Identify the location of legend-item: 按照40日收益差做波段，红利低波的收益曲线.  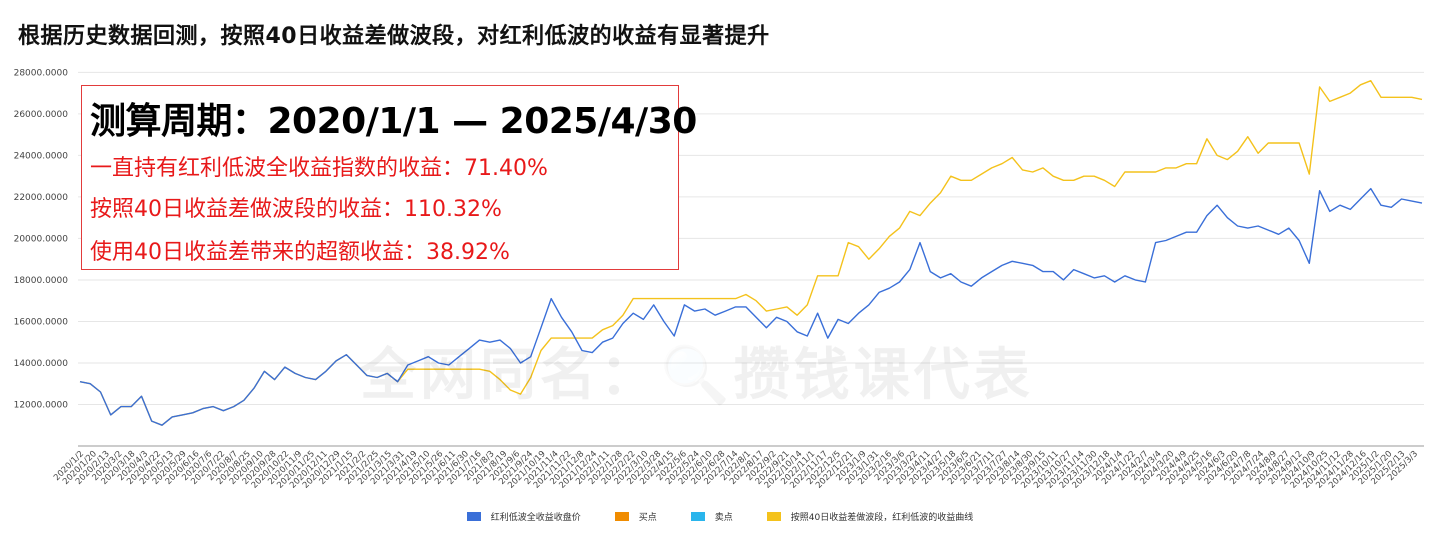
(870, 516).